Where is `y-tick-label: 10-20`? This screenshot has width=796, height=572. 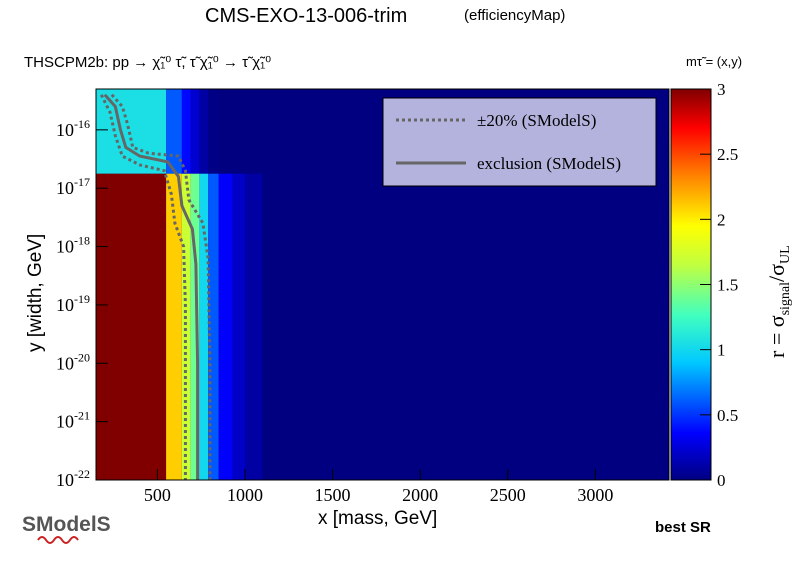 y-tick-label: 10-20 is located at coordinates (73, 361).